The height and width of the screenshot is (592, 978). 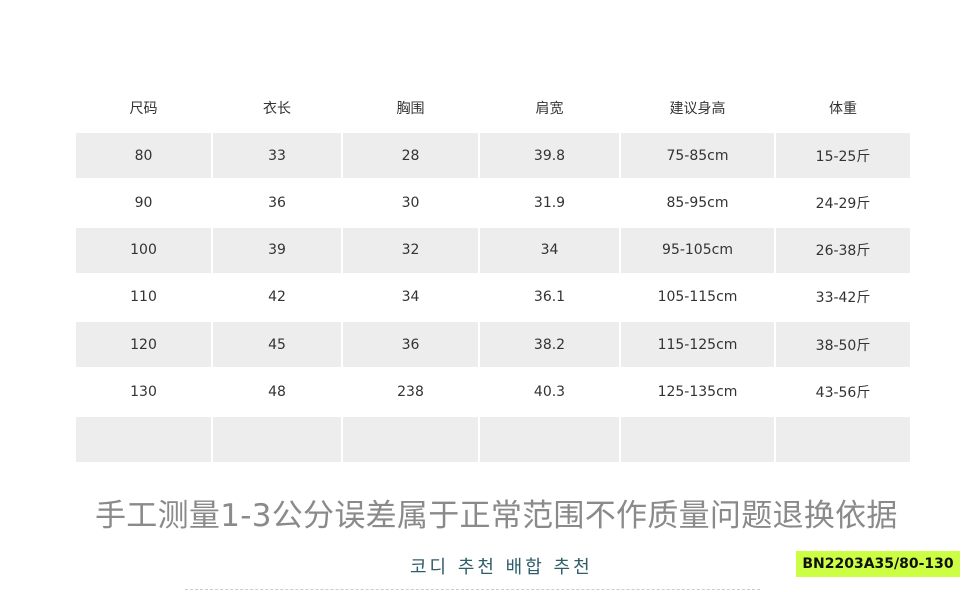 What do you see at coordinates (143, 250) in the screenshot?
I see `table-cell: 100` at bounding box center [143, 250].